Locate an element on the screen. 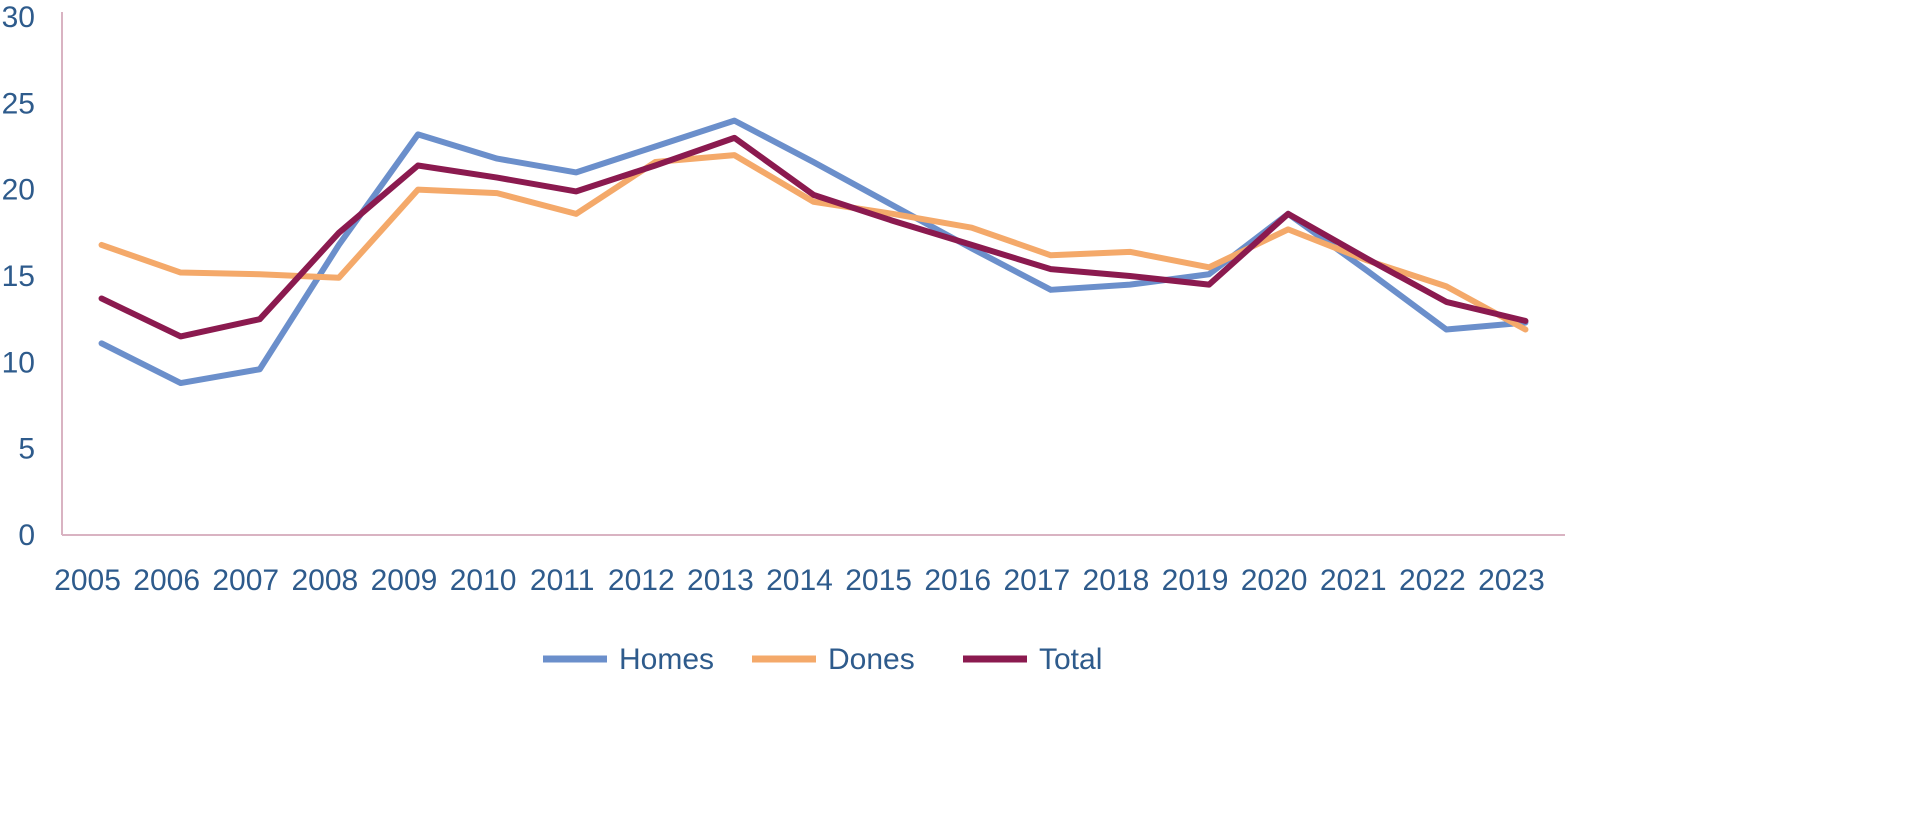 This screenshot has width=1920, height=833. x-tick-label: 2010 is located at coordinates (483, 580).